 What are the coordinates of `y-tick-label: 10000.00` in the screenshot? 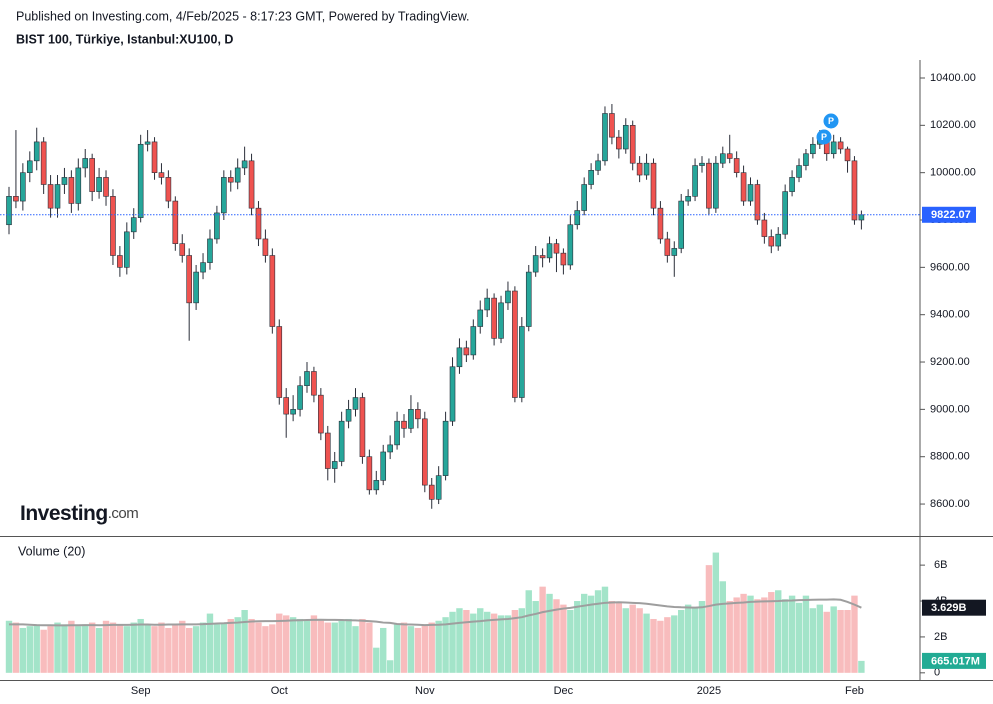 It's located at (953, 173).